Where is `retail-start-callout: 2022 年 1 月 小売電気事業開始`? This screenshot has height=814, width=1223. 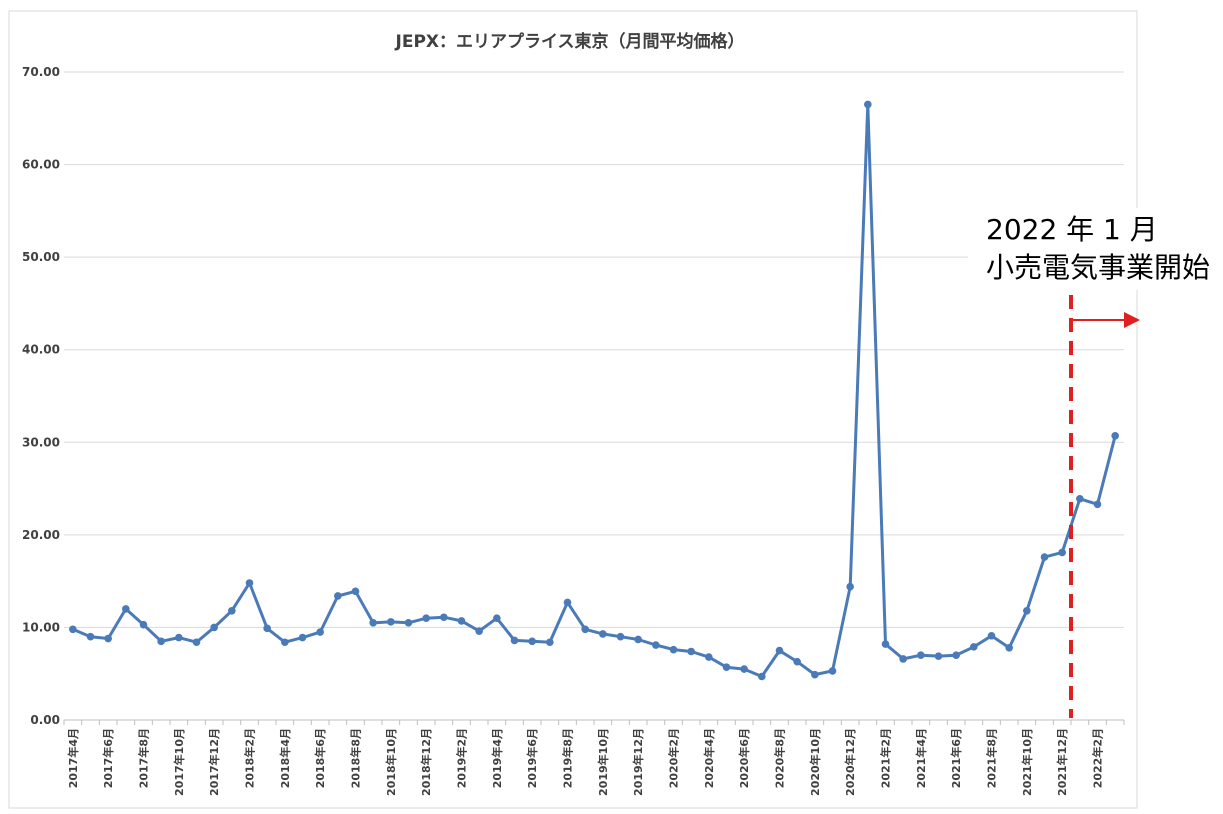
retail-start-callout: 2022 年 1 月 小売電気事業開始 is located at coordinates (1093, 249).